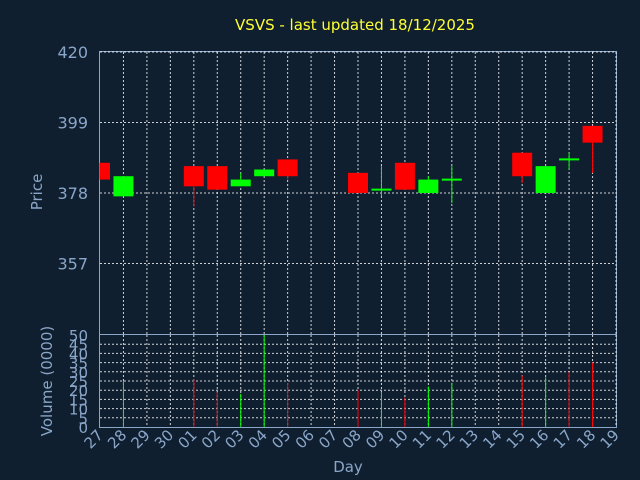 Image resolution: width=640 pixels, height=480 pixels. Describe the element at coordinates (78, 345) in the screenshot. I see `volume-tick-label: 45` at that location.